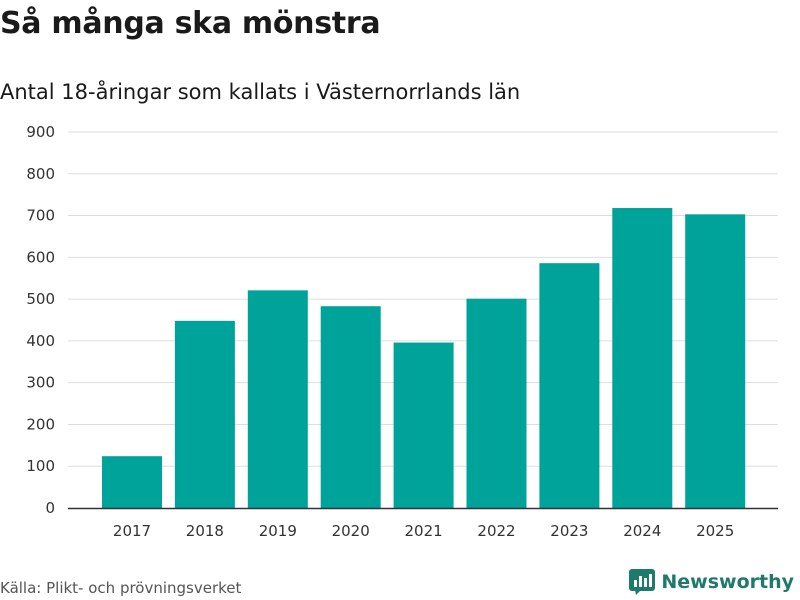 The image size is (800, 600). What do you see at coordinates (40, 299) in the screenshot?
I see `y-tick-label: 500` at bounding box center [40, 299].